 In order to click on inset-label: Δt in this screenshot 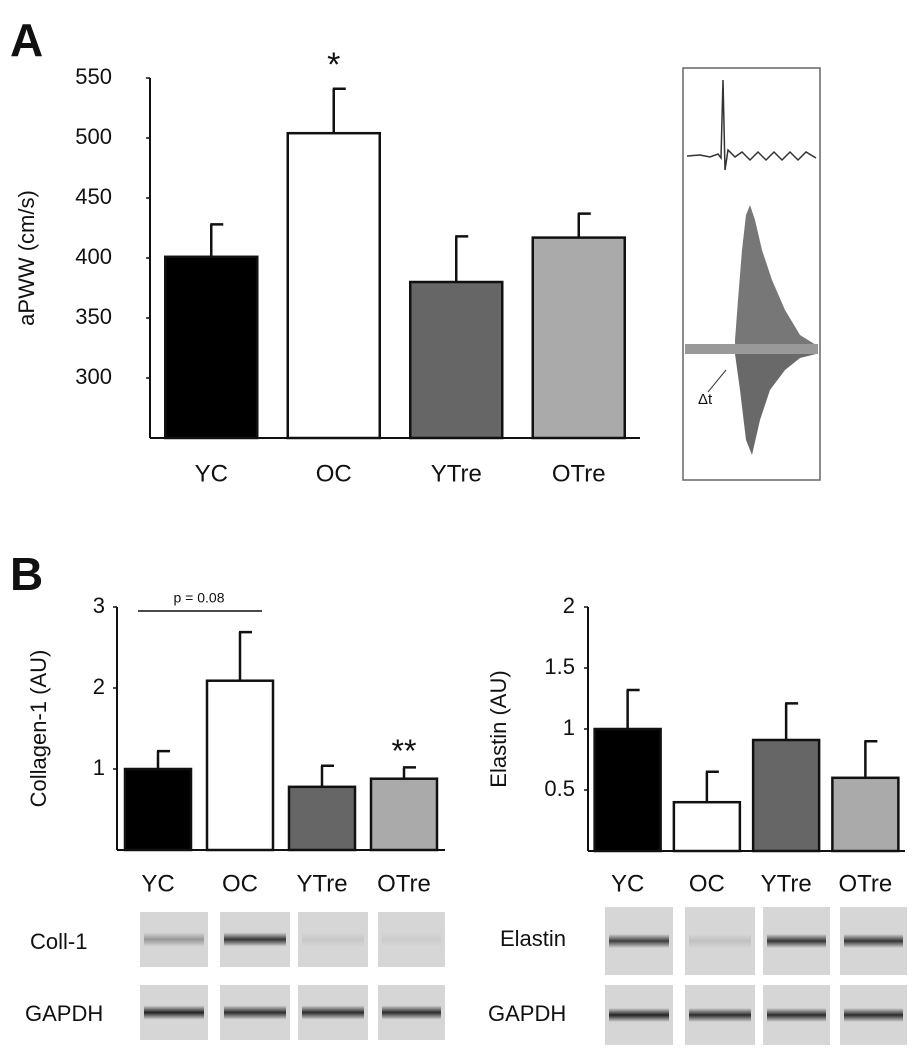, I will do `click(705, 399)`.